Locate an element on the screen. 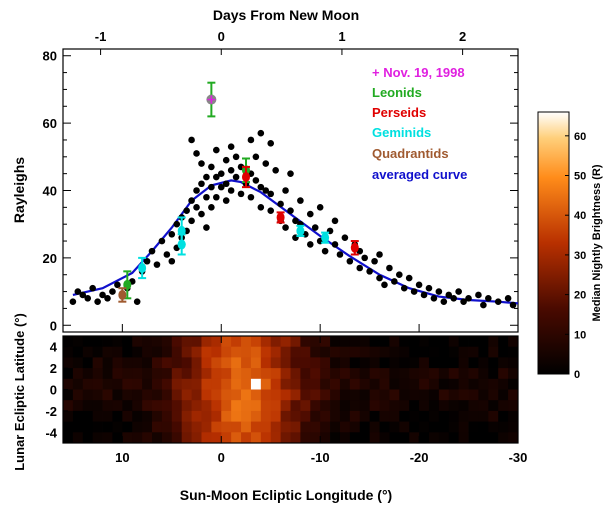 This screenshot has height=507, width=608. heat-y-tick-label: -4 is located at coordinates (51, 432).